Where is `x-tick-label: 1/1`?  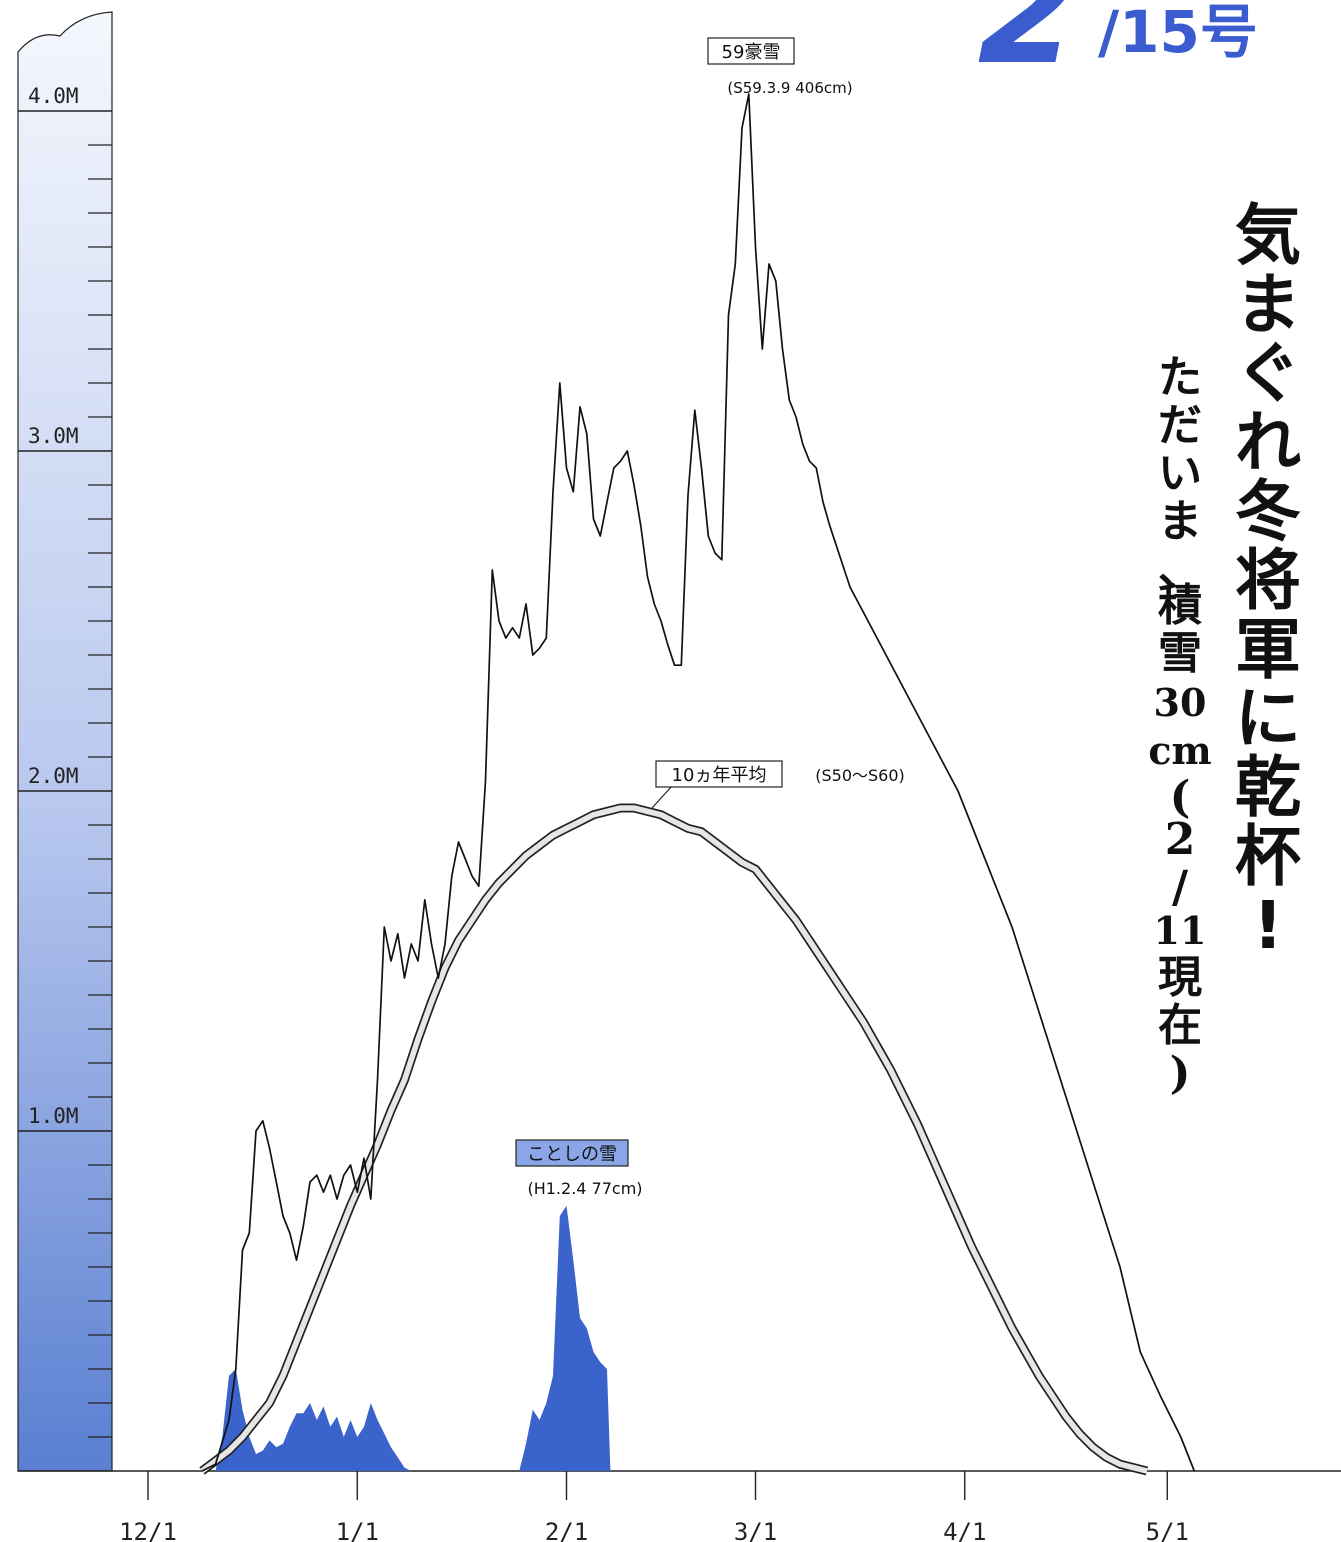 x-tick-label: 1/1 is located at coordinates (357, 1530).